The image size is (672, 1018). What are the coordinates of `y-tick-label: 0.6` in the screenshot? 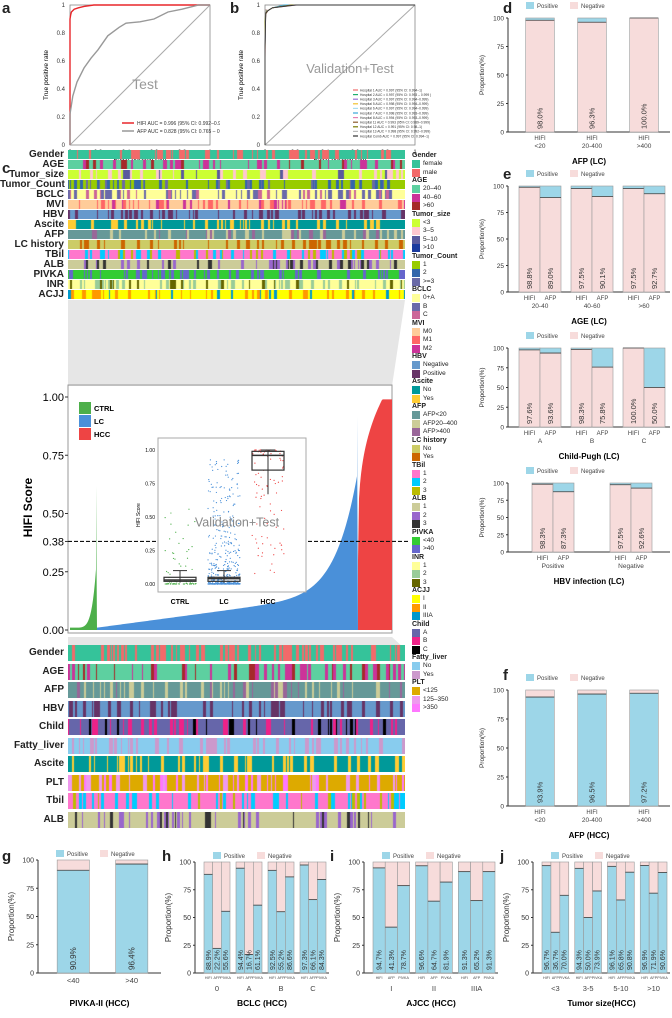 It's located at (61, 62).